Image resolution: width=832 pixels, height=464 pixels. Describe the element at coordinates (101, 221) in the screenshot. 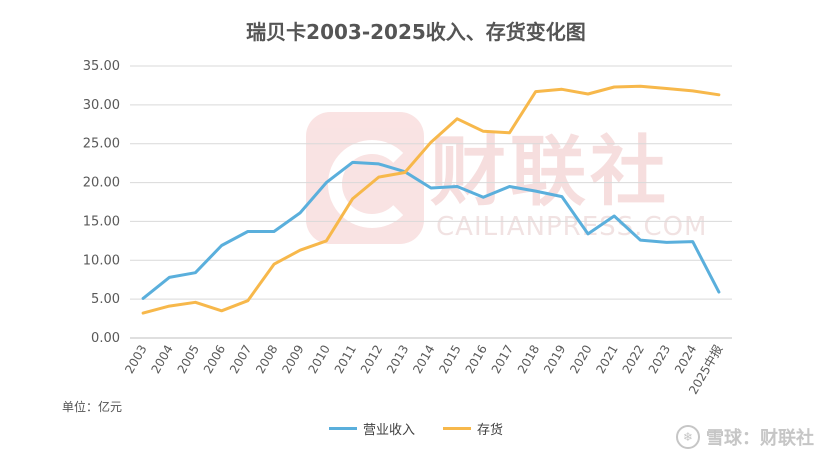

I see `y-tick-label: 15.00` at that location.